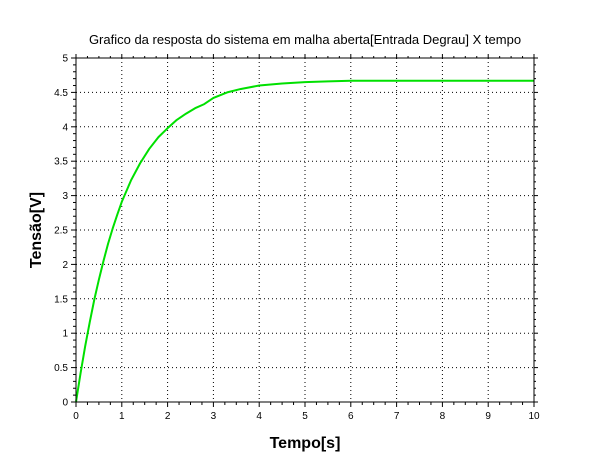  What do you see at coordinates (397, 416) in the screenshot?
I see `x-tick-label: 7` at bounding box center [397, 416].